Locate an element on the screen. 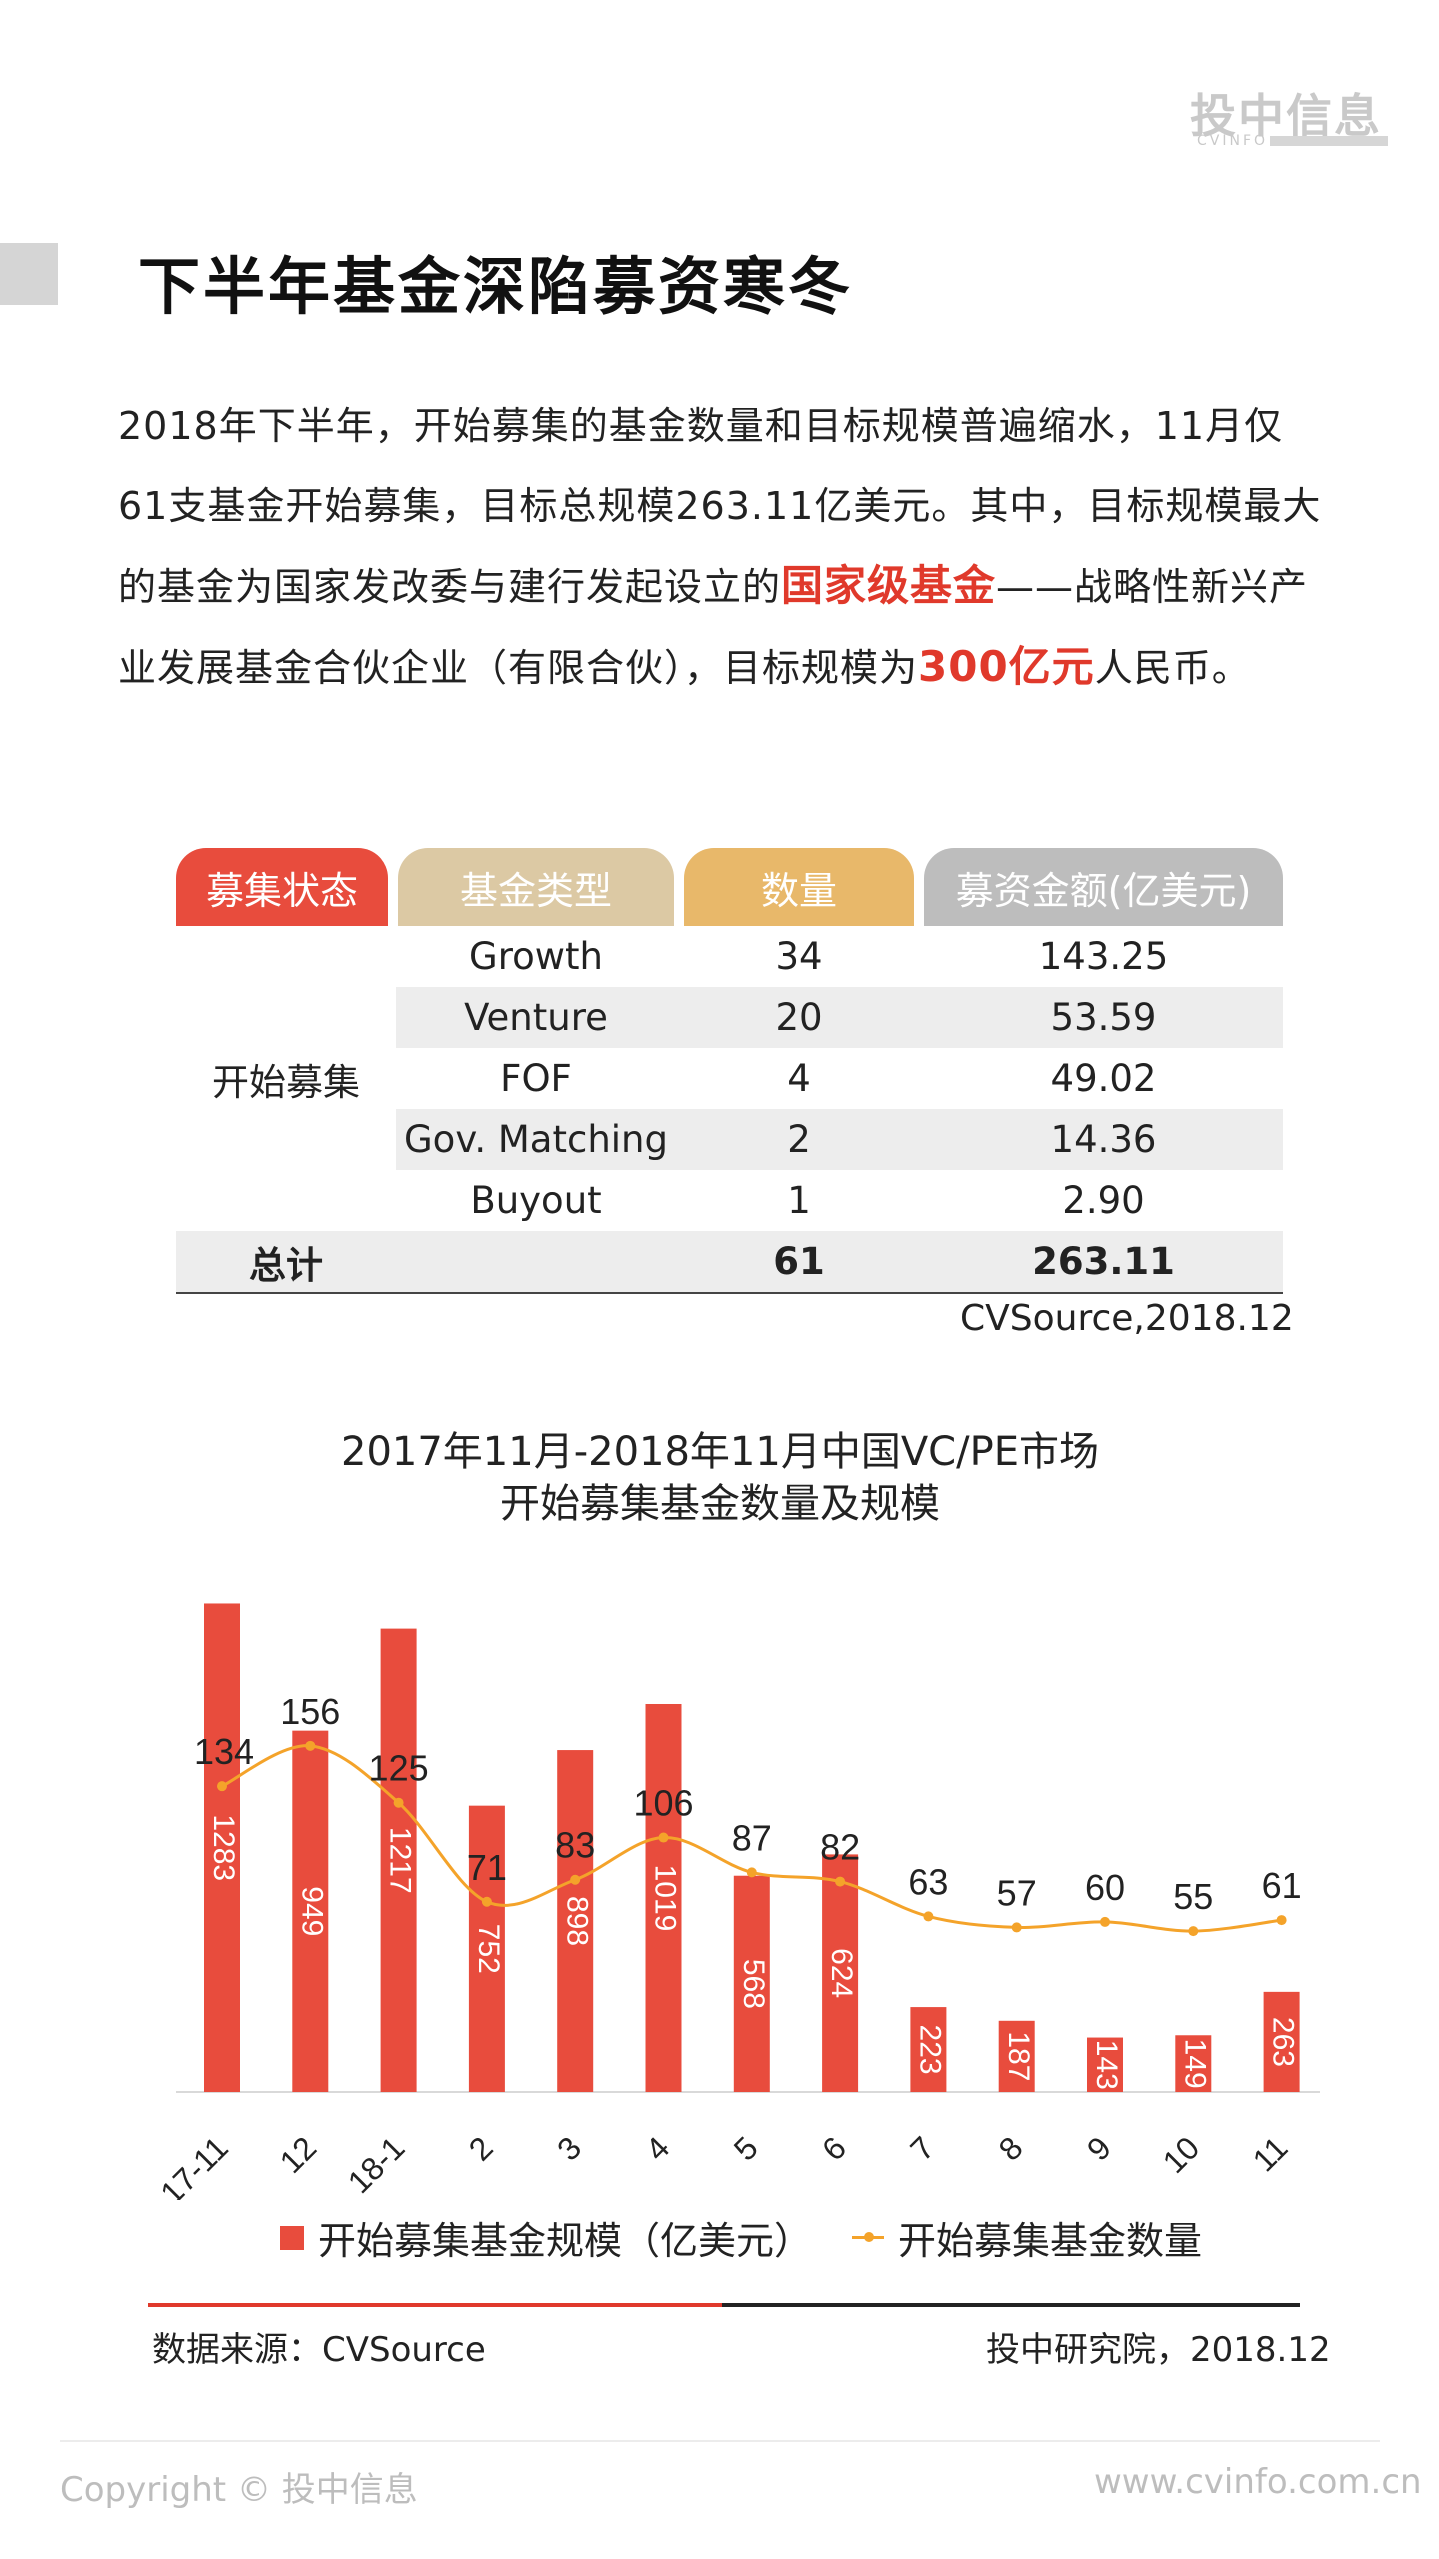 This screenshot has height=2559, width=1439. bar-value-label: 898 is located at coordinates (576, 1921).